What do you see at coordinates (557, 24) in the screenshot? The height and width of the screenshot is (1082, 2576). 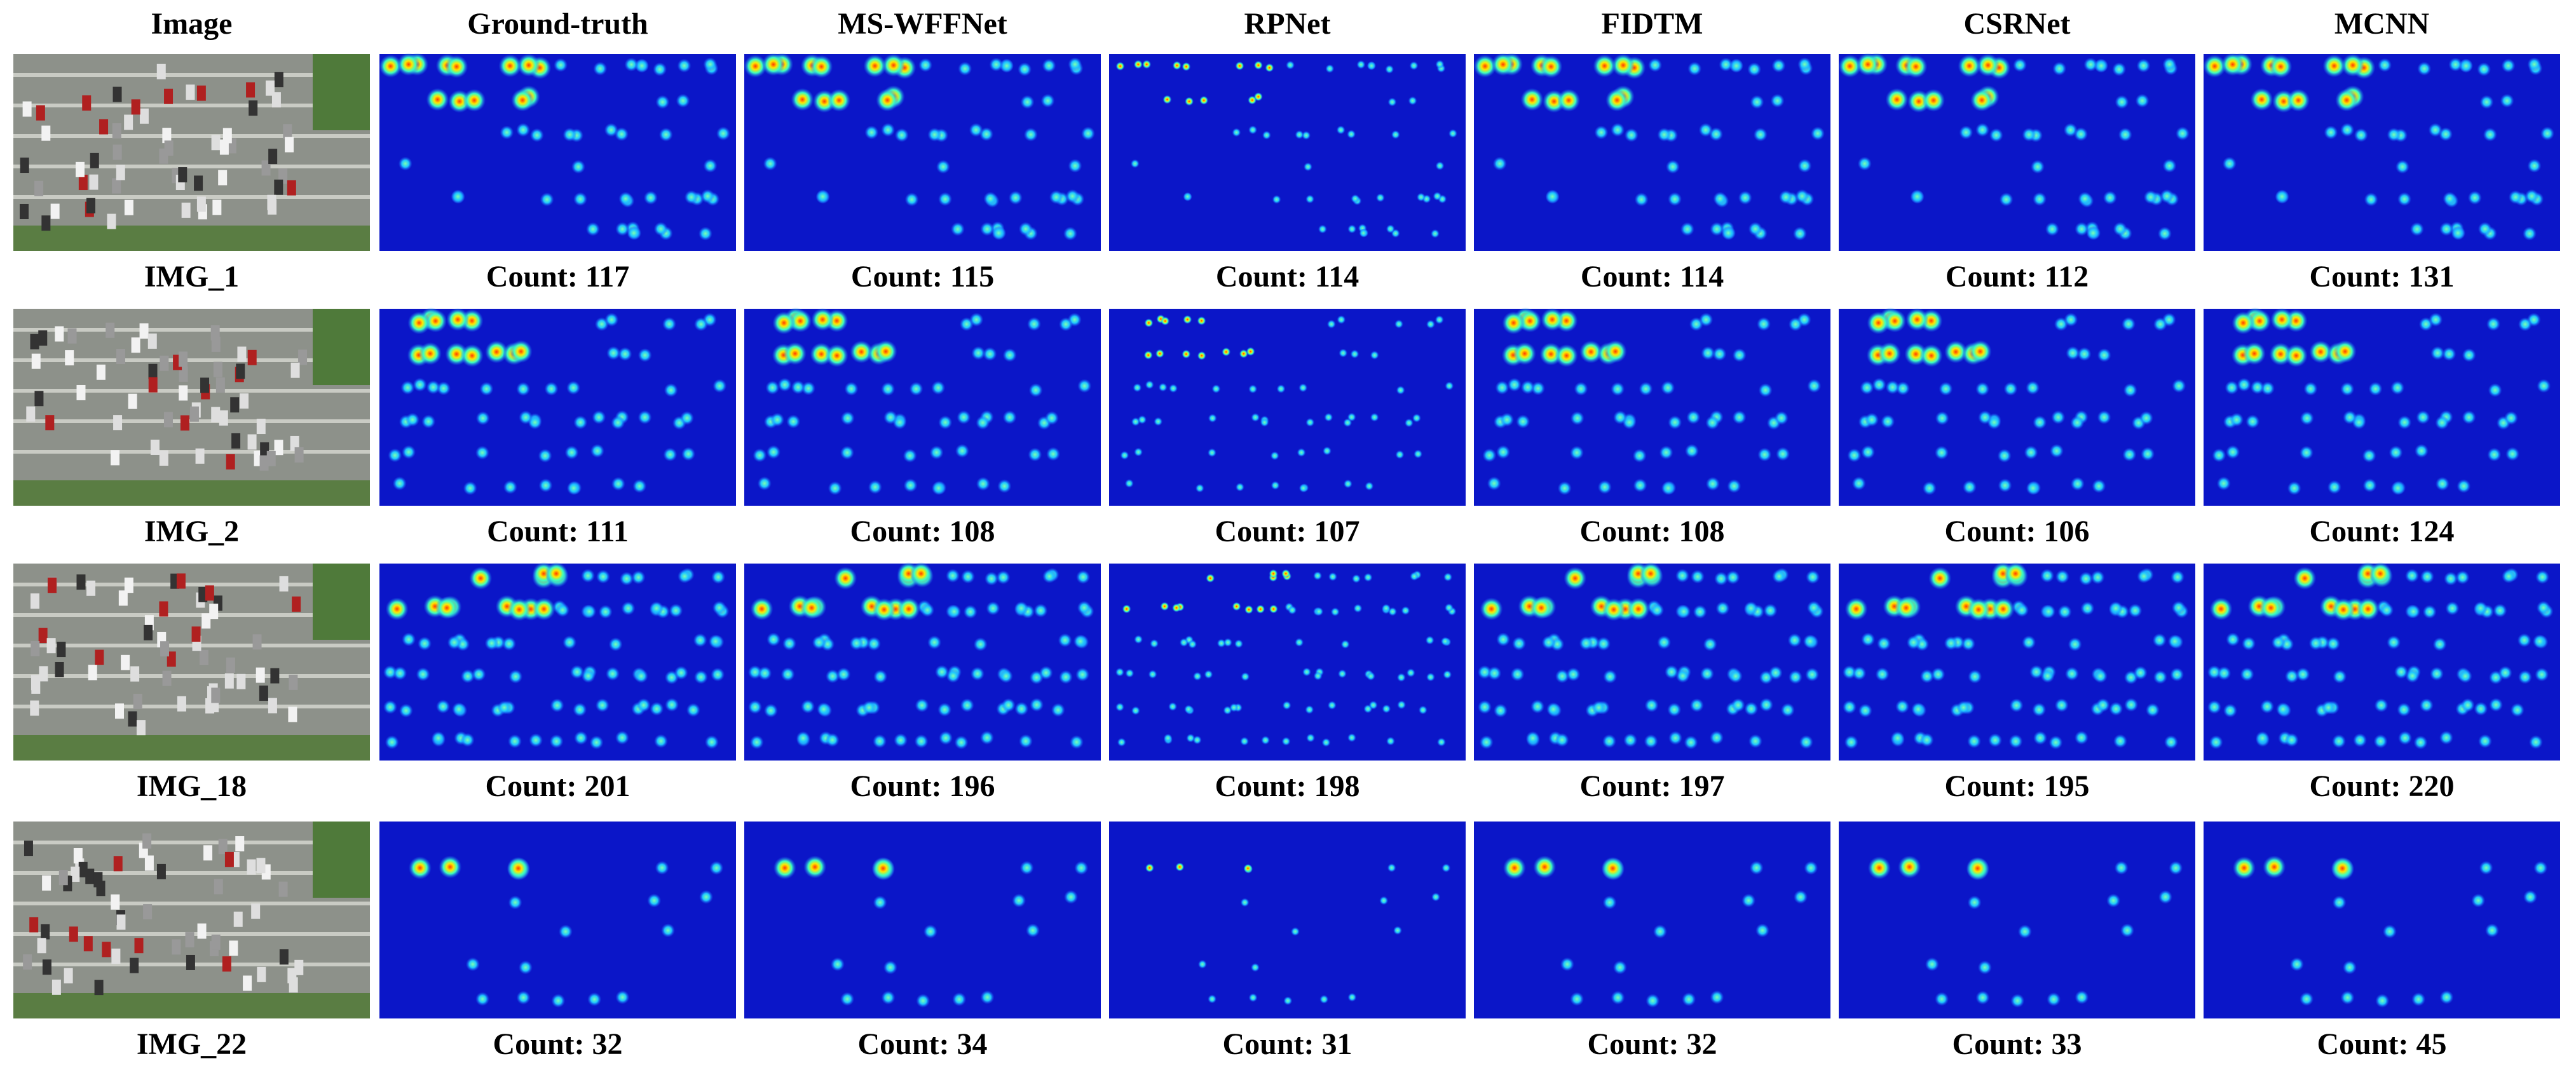 I see `column-header: Ground-truth` at bounding box center [557, 24].